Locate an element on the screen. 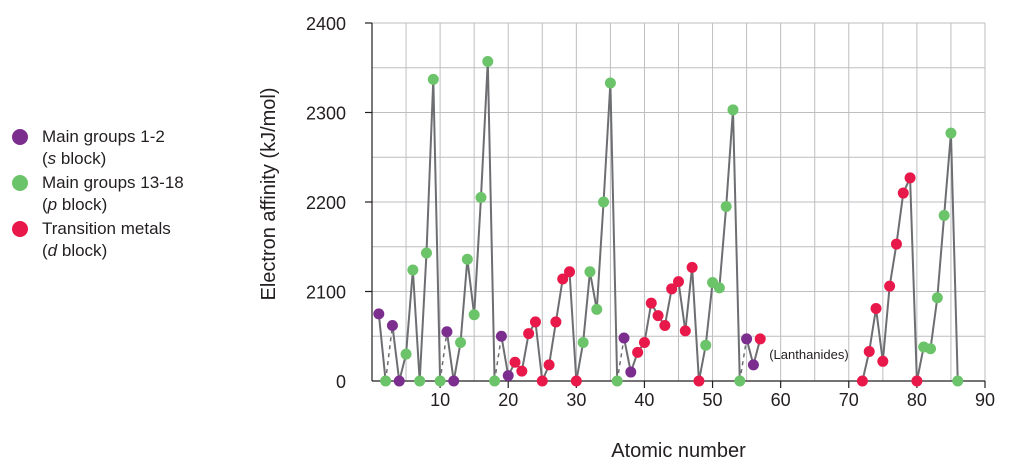  x-tick-label: 70 is located at coordinates (849, 400).